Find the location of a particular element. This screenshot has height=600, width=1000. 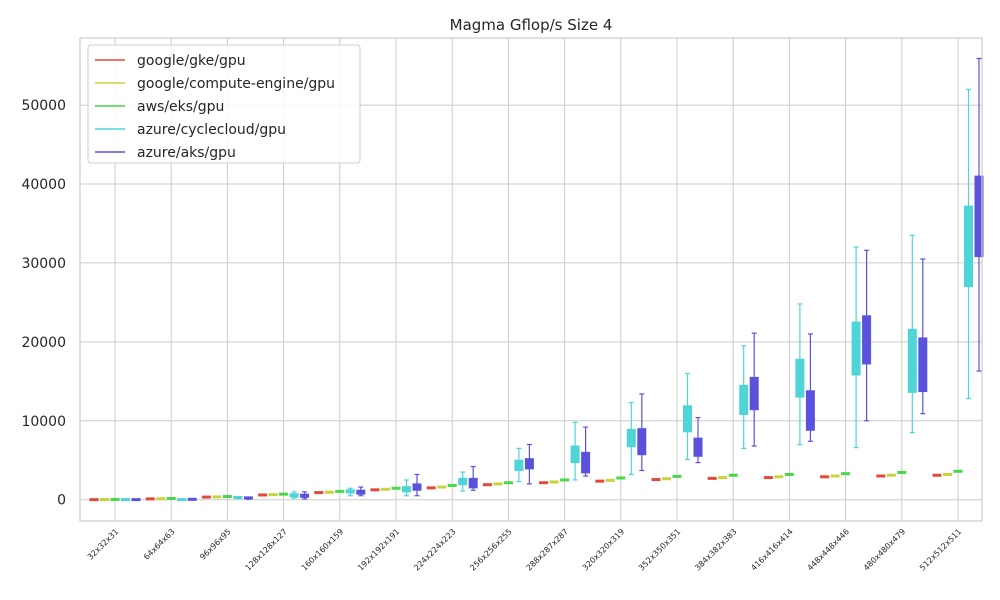

y-tick-label: 10000 is located at coordinates (43, 422).